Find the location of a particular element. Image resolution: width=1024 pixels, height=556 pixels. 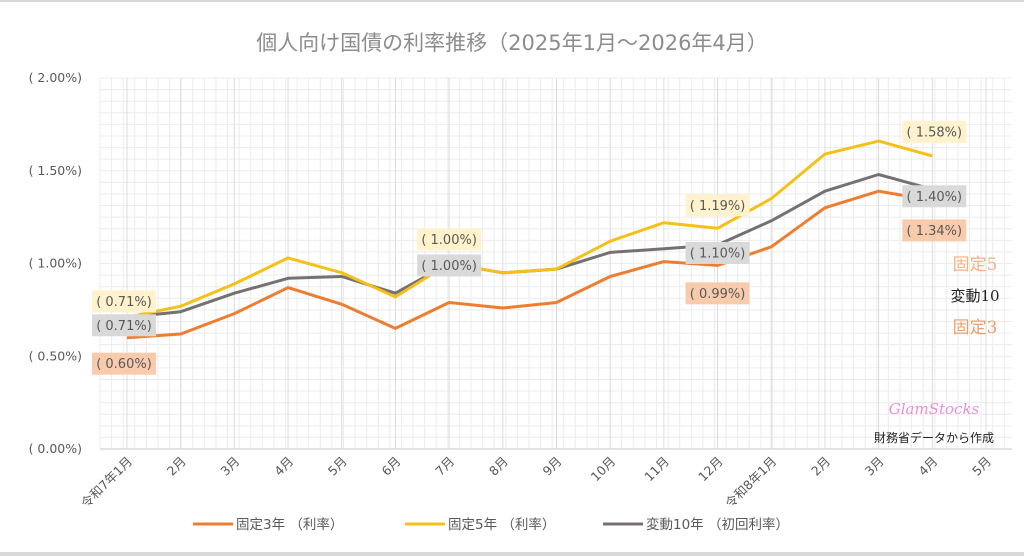

legend-label: 固定3年 （利率） is located at coordinates (289, 524).